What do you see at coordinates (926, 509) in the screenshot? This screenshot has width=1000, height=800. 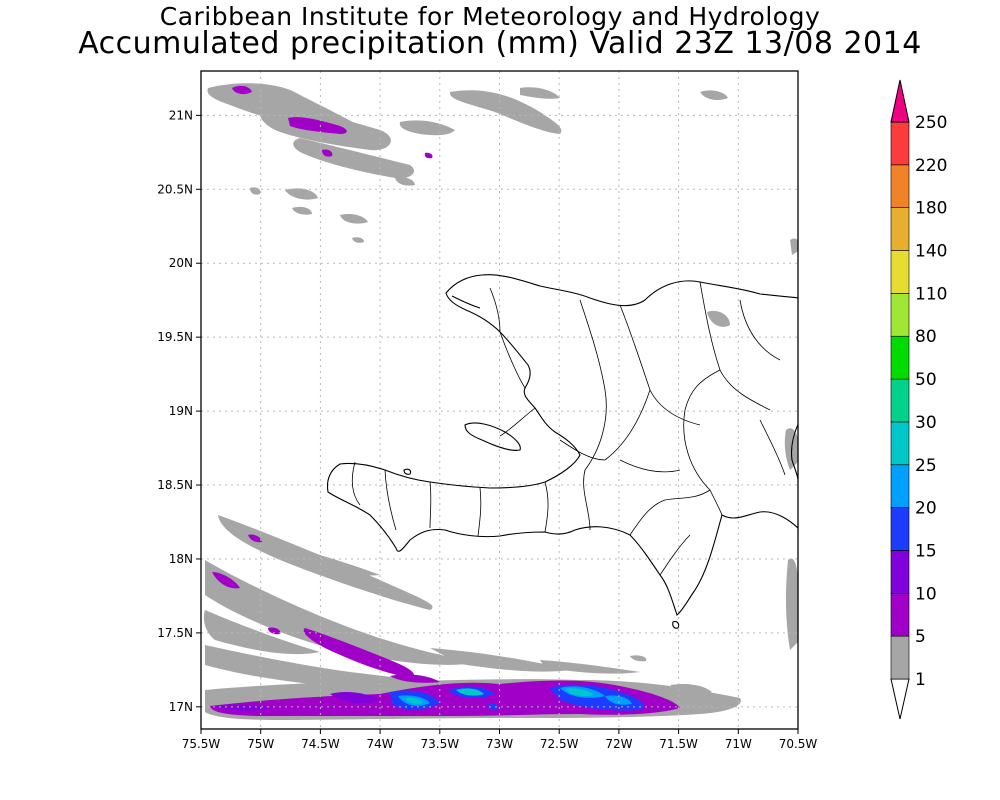 I see `colorbar-label: 20` at bounding box center [926, 509].